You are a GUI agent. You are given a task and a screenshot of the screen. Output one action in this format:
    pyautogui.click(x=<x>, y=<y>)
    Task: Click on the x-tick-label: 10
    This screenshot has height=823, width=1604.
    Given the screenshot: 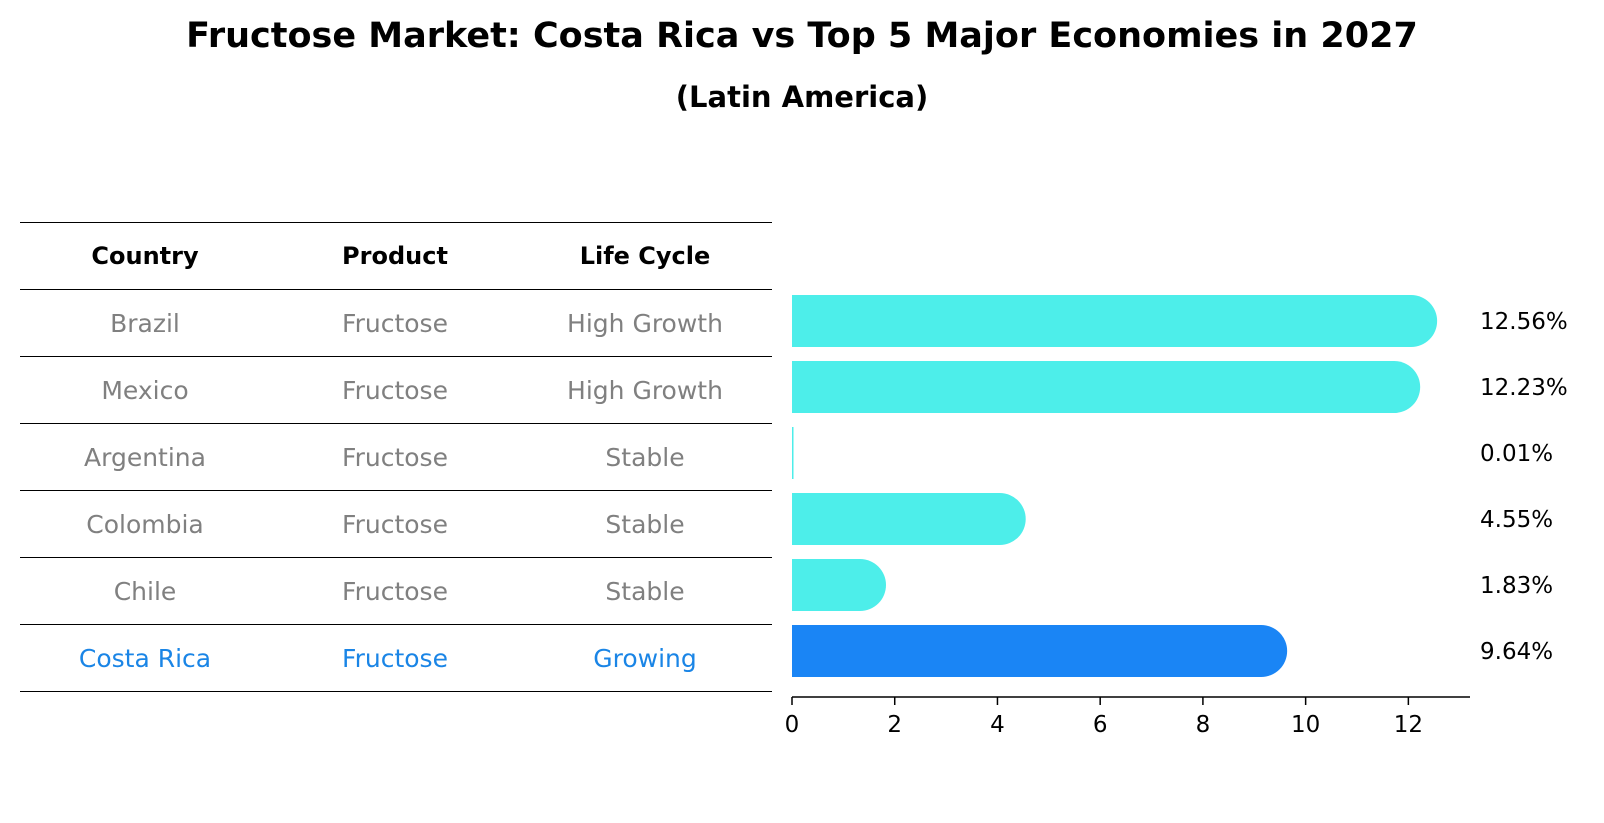 What is the action you would take?
    pyautogui.click(x=1305, y=725)
    